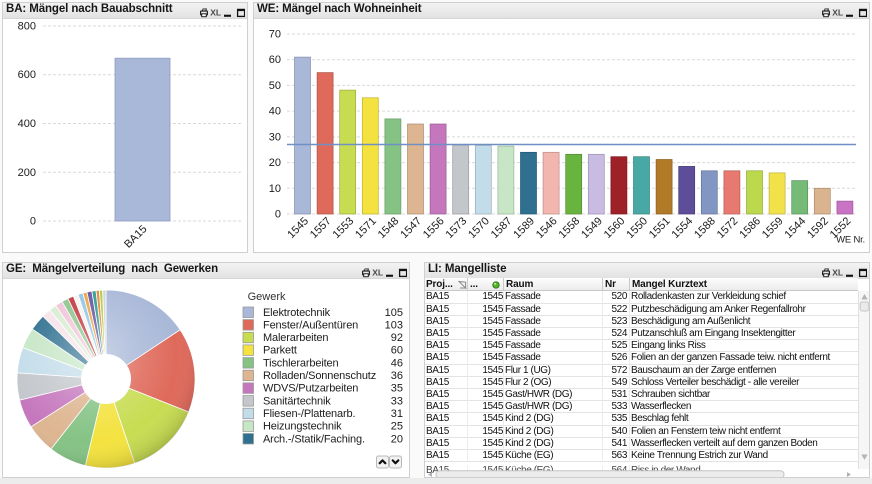 Image resolution: width=872 pixels, height=484 pixels. I want to click on svg-text: 1550, so click(637, 228).